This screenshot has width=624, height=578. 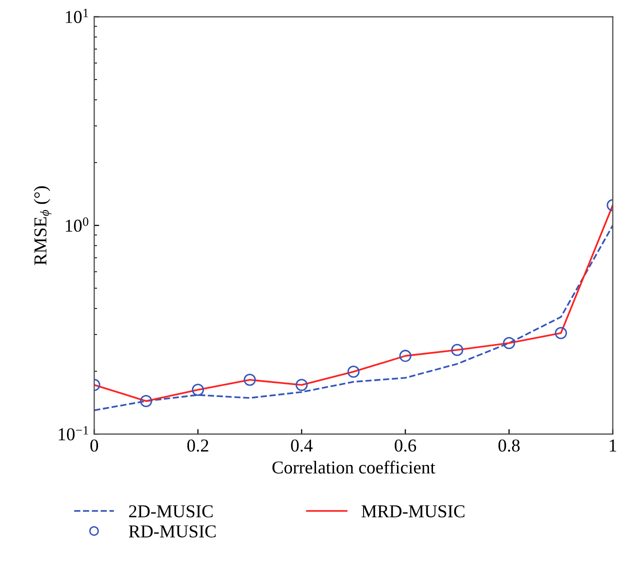 What do you see at coordinates (73, 433) in the screenshot?
I see `y-tick-label: 10$^{−1}$` at bounding box center [73, 433].